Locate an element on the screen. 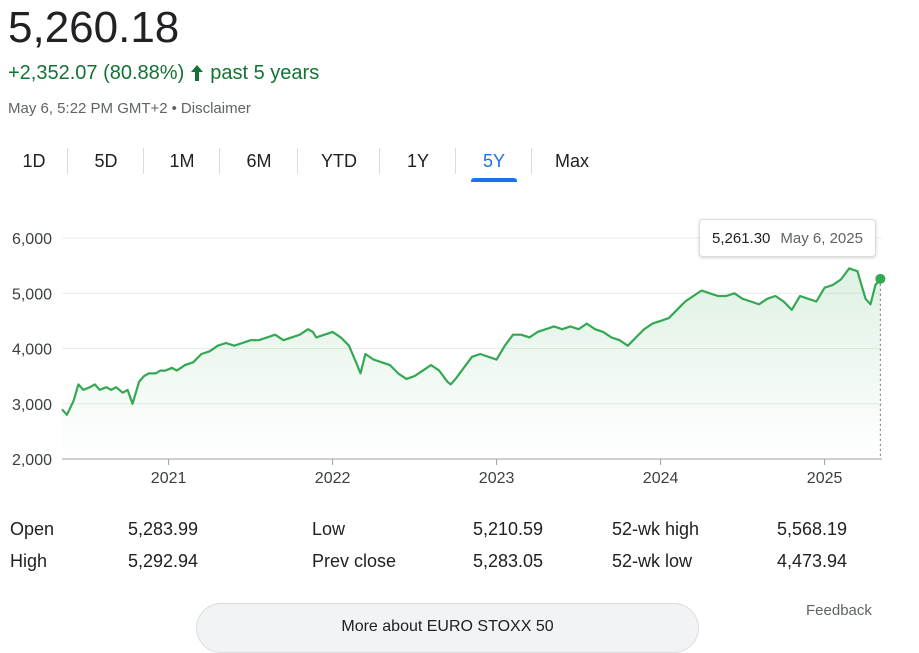 This screenshot has width=919, height=653. disclaimer-link: Disclaimer is located at coordinates (215, 108).